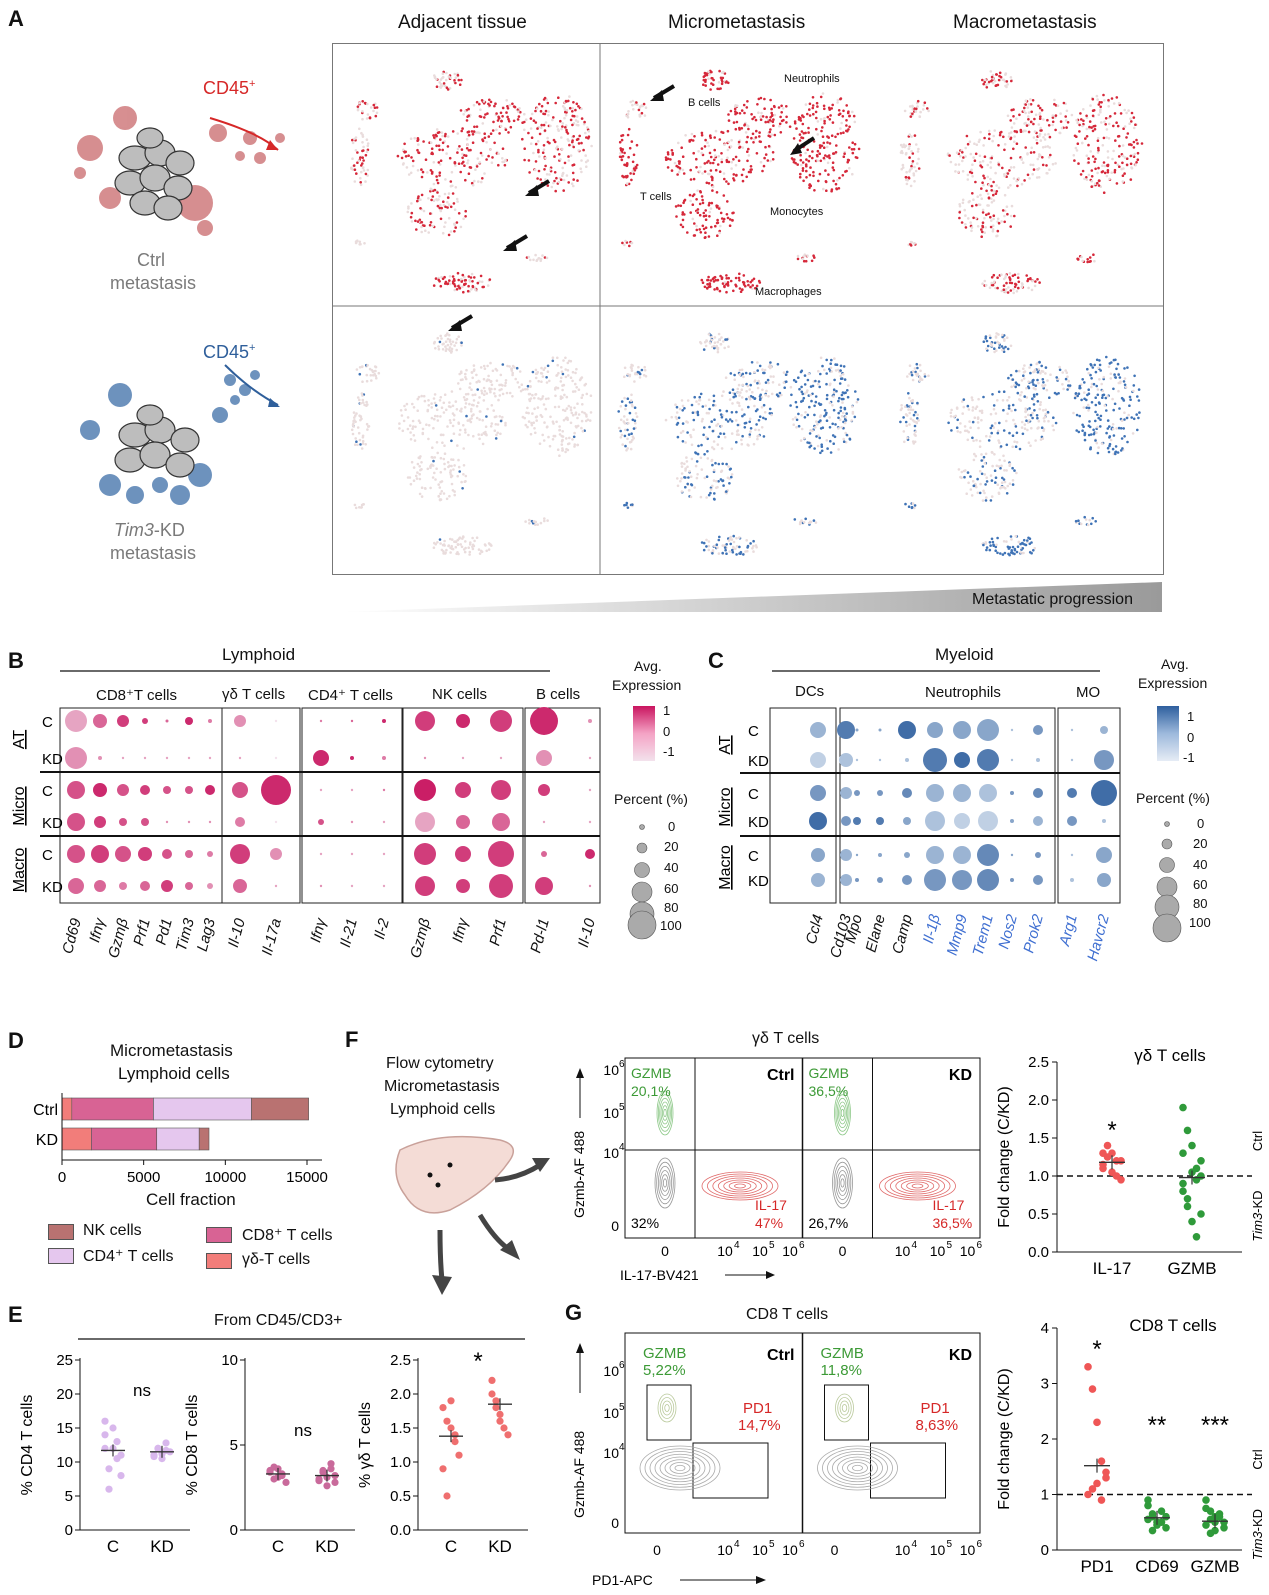  What do you see at coordinates (400, 1530) in the screenshot?
I see `y-tick-label: 0.0` at bounding box center [400, 1530].